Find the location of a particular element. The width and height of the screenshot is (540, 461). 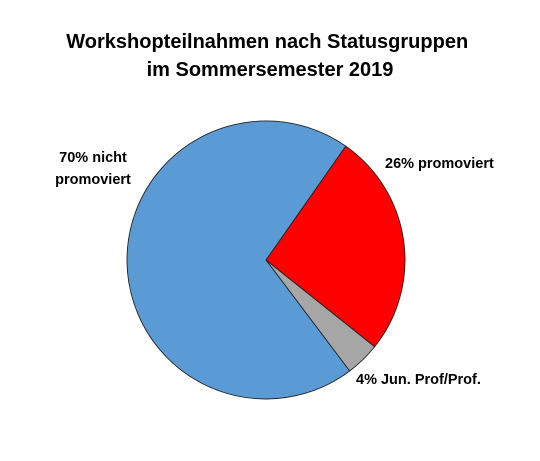

slice-label: 26% promoviert is located at coordinates (439, 164).